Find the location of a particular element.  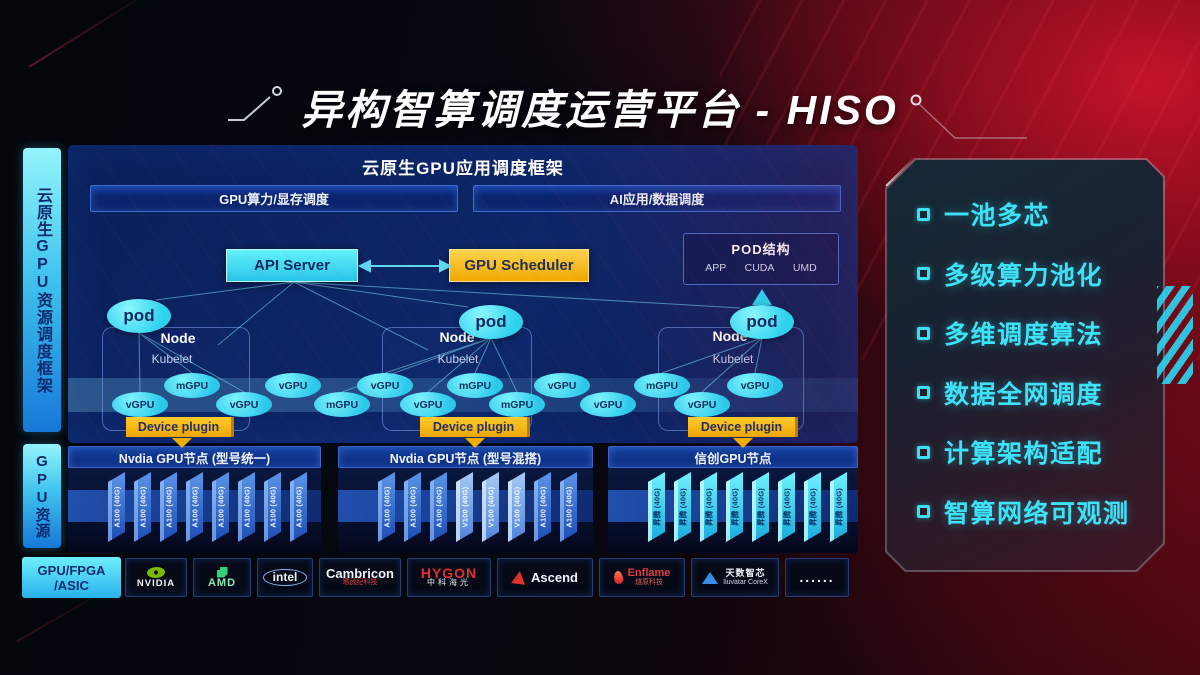

feature-panel-frame: 一池多芯多级算力池化 多维调度算法 数据全网调度 计算架构适配 智算网络可观测 is located at coordinates (1025, 365).